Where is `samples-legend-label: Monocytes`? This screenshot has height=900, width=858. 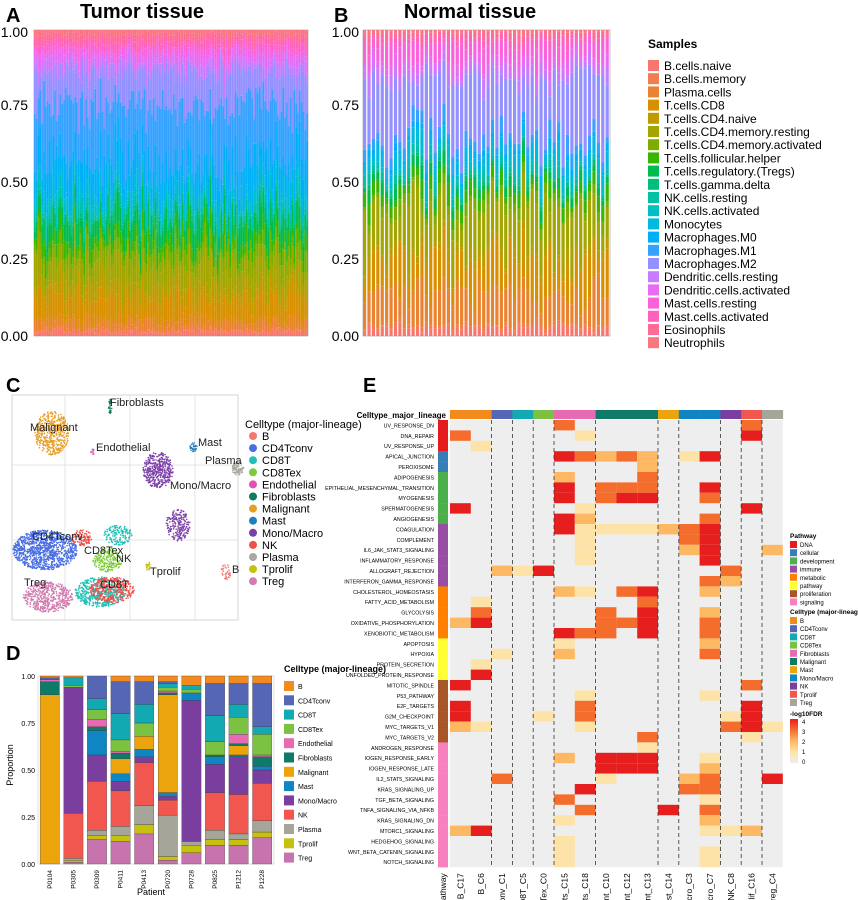
samples-legend-label: Monocytes is located at coordinates (693, 224).